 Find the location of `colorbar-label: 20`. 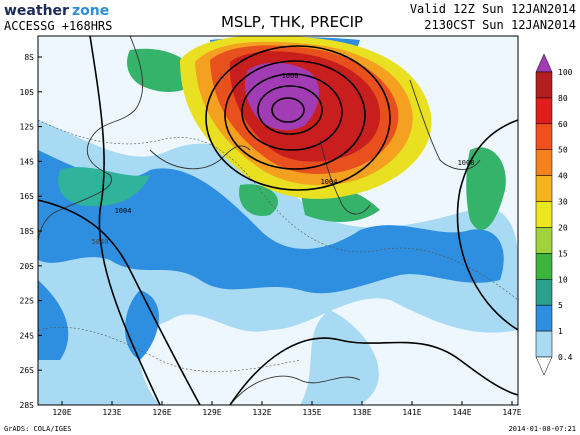

colorbar-label: 20 is located at coordinates (563, 227).